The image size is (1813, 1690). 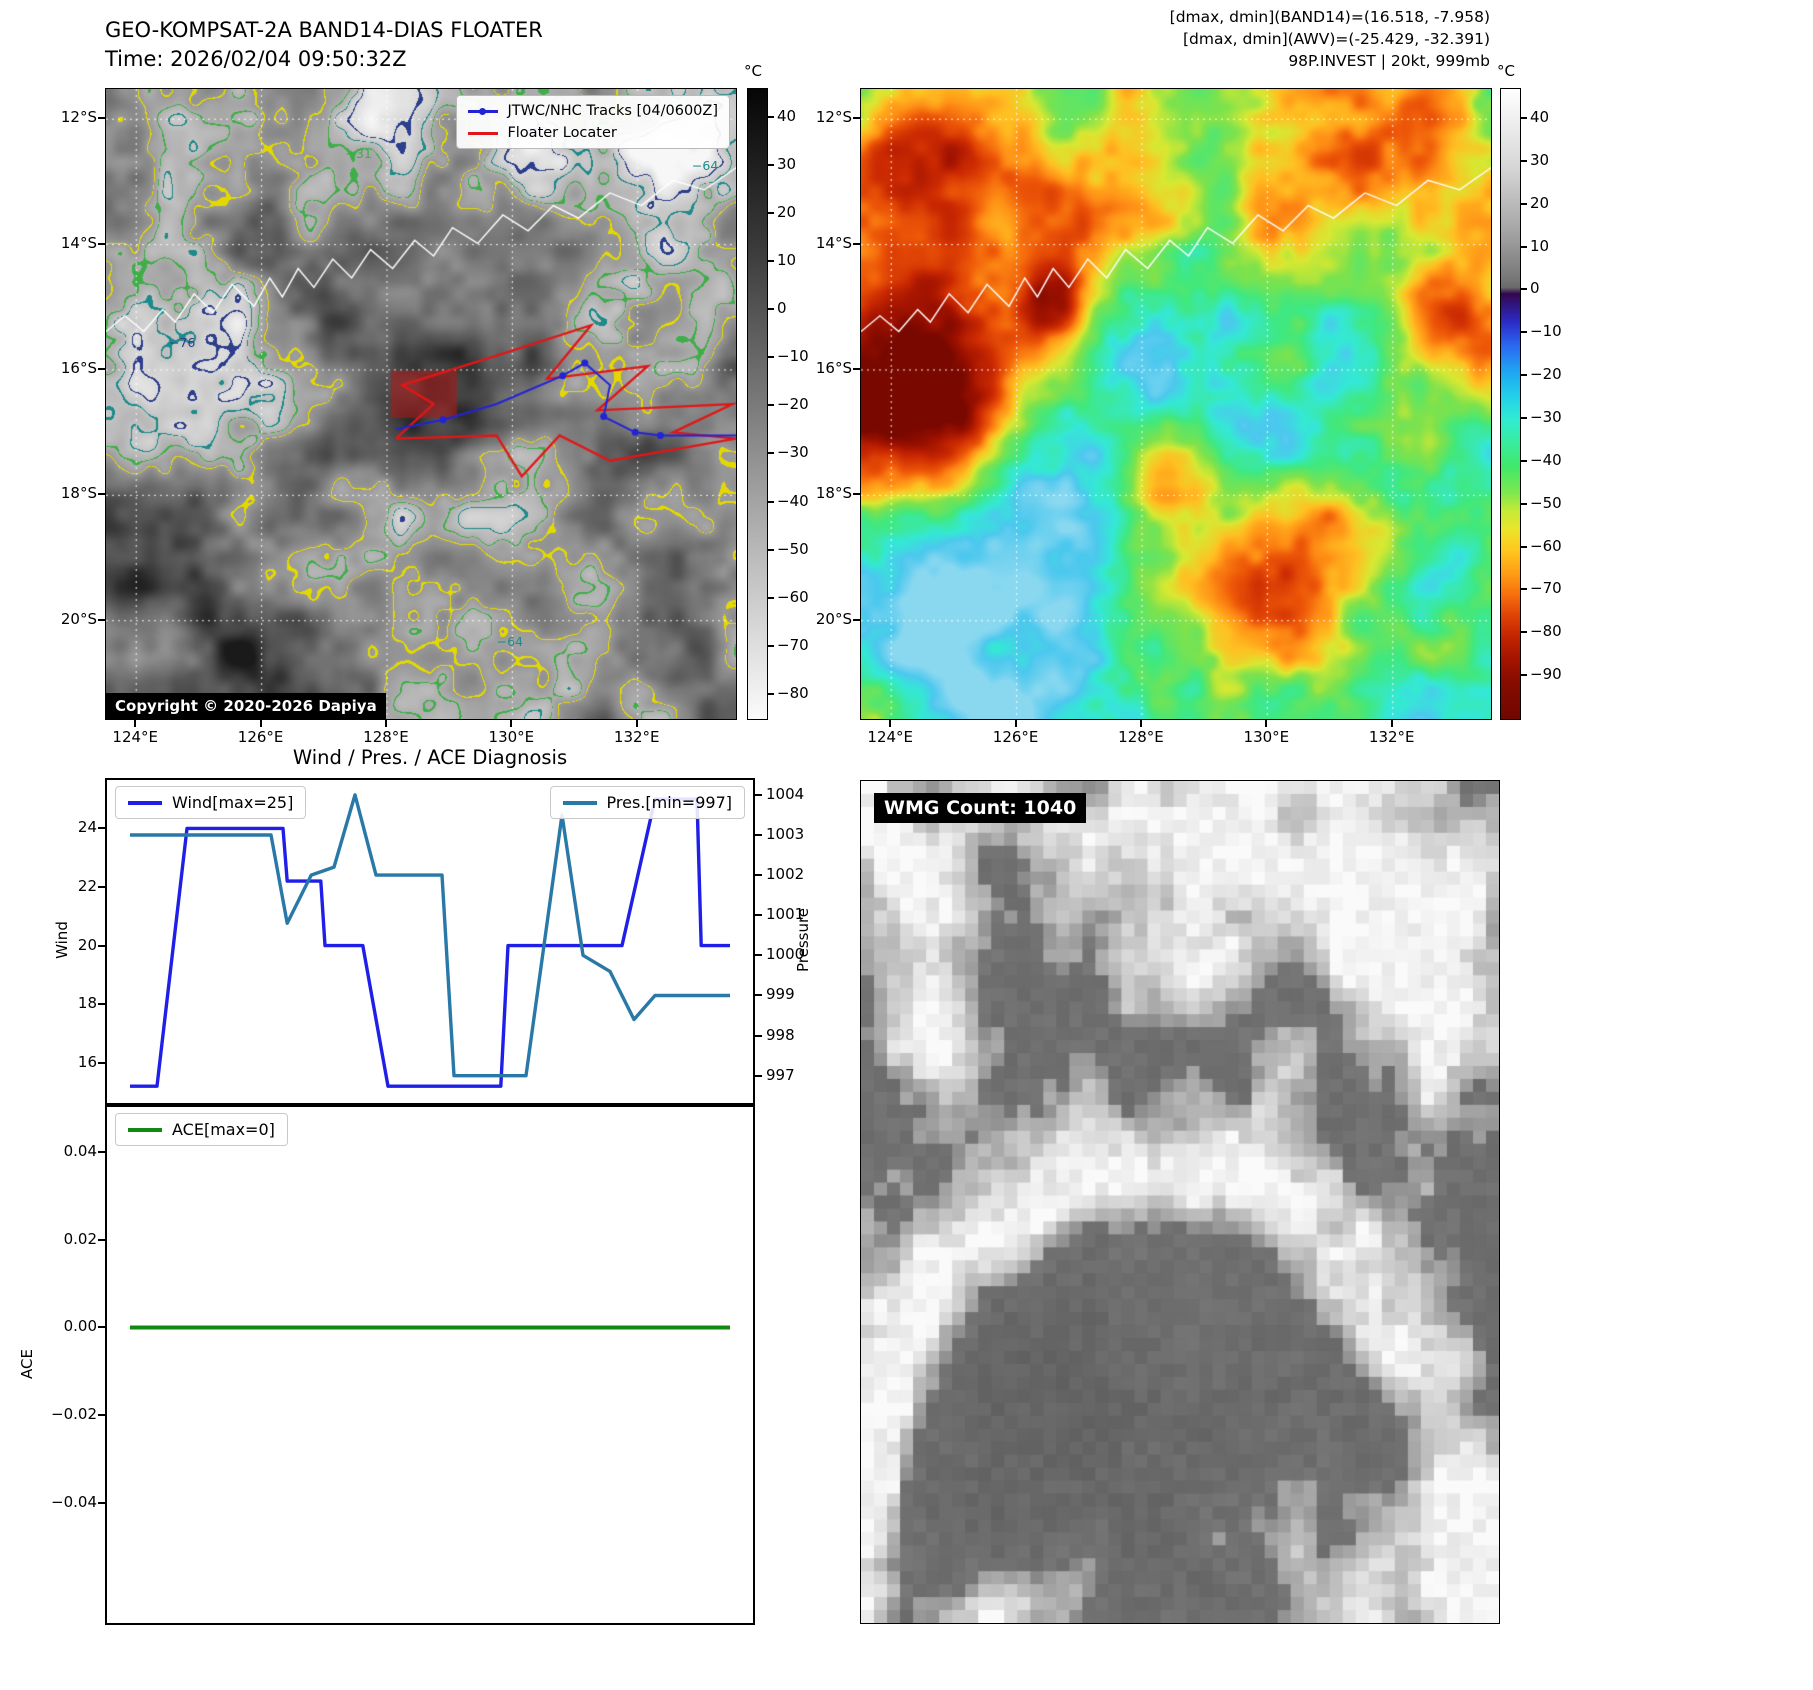 I want to click on ace-chart: ACE[max=0], so click(x=430, y=1365).